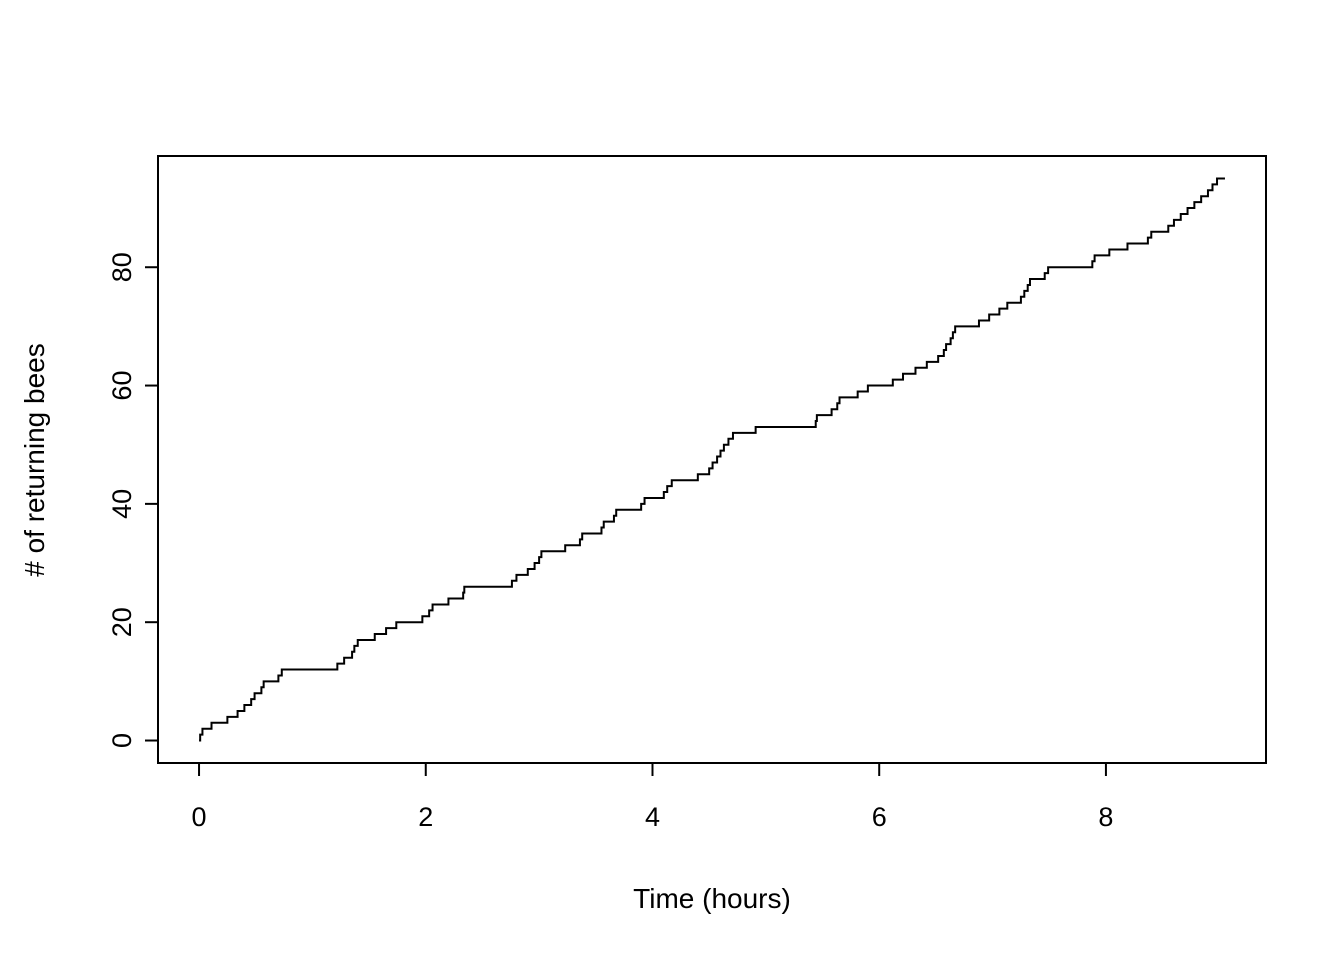 The height and width of the screenshot is (965, 1344). What do you see at coordinates (34, 460) in the screenshot?
I see `y-axis-title: # of returning bees` at bounding box center [34, 460].